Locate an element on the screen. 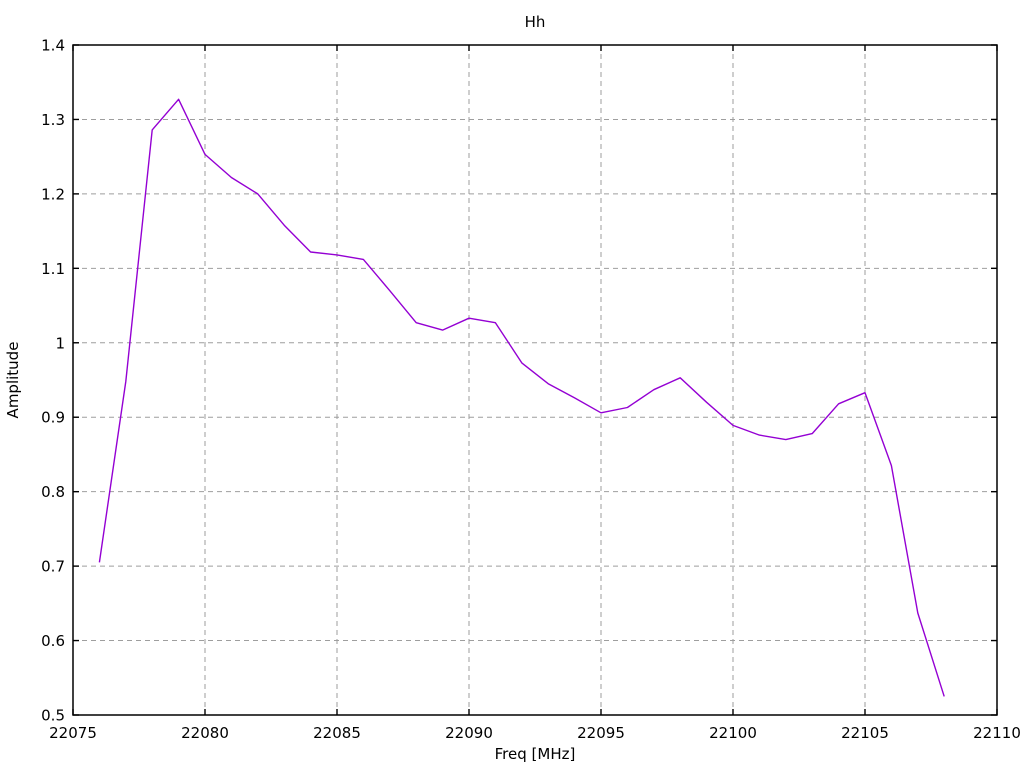  y-tick-label: 1.3 is located at coordinates (53, 120).